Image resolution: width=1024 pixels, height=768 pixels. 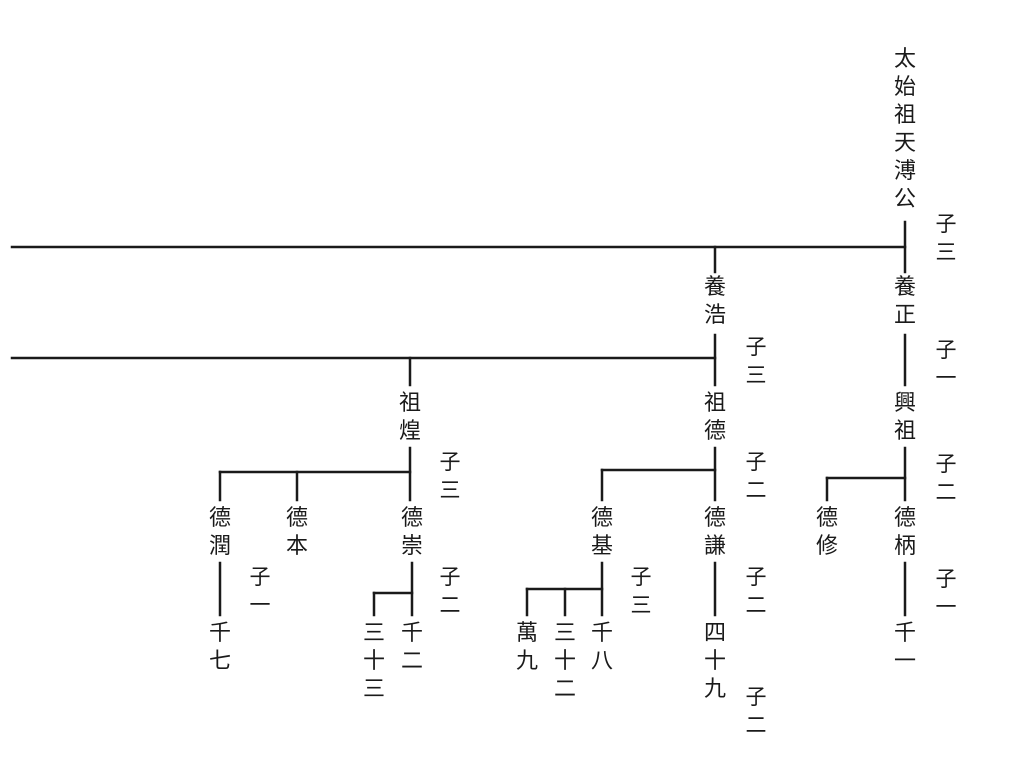 What do you see at coordinates (756, 591) in the screenshot?
I see `de-qian-children-count: 子二` at bounding box center [756, 591].